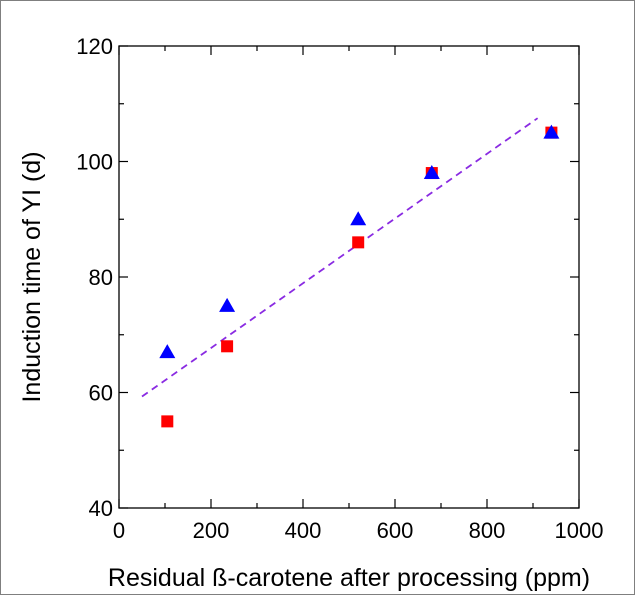  I want to click on y-tick-label: 120, so click(94, 46).